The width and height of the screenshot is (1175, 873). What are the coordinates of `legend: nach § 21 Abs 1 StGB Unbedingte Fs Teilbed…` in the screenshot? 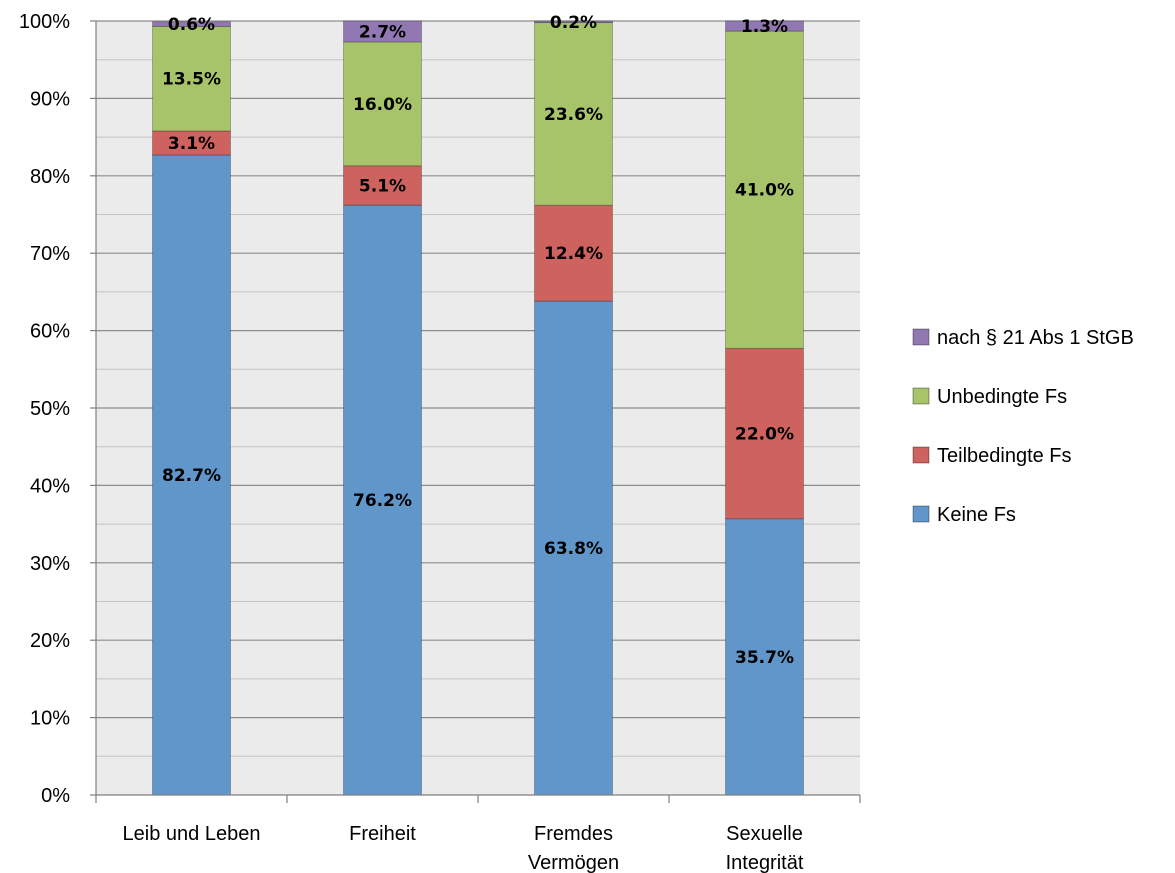 It's located at (1023, 426).